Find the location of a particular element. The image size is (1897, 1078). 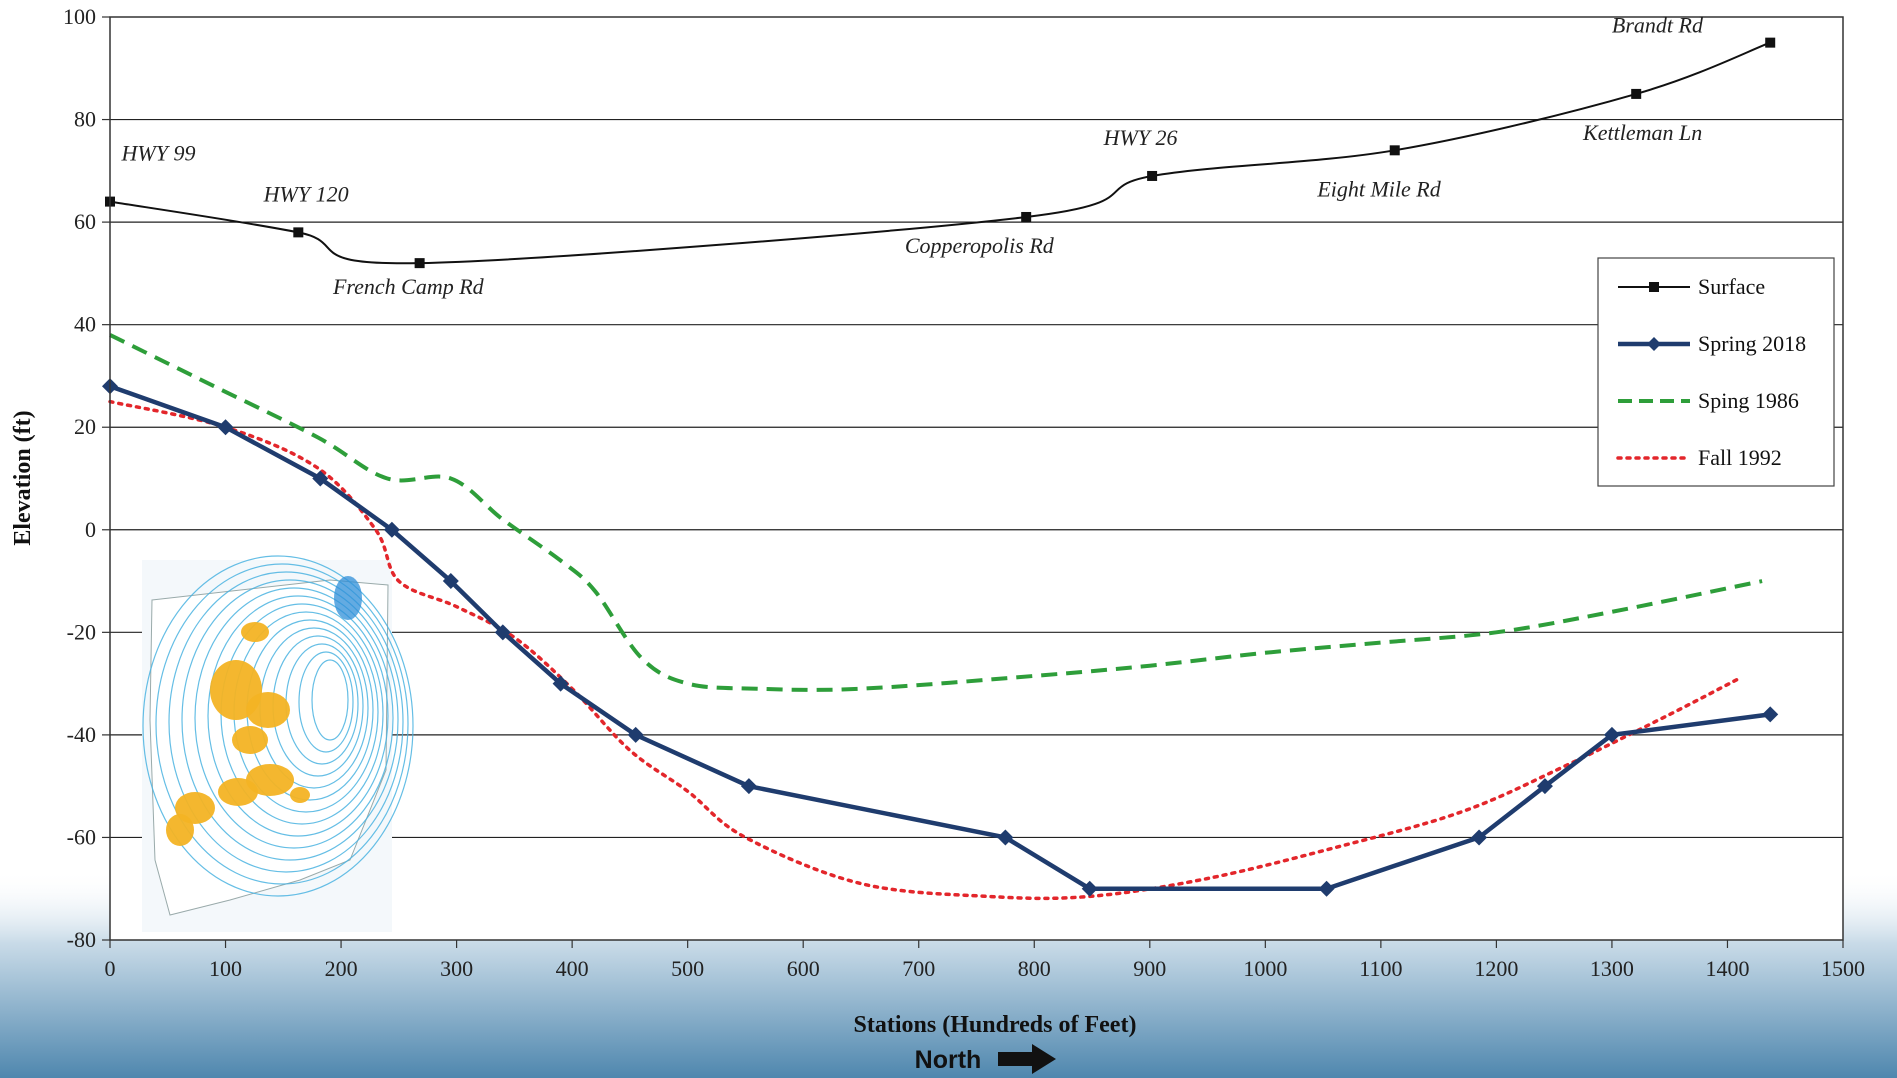

x-tick-label: 1500 is located at coordinates (1843, 968).